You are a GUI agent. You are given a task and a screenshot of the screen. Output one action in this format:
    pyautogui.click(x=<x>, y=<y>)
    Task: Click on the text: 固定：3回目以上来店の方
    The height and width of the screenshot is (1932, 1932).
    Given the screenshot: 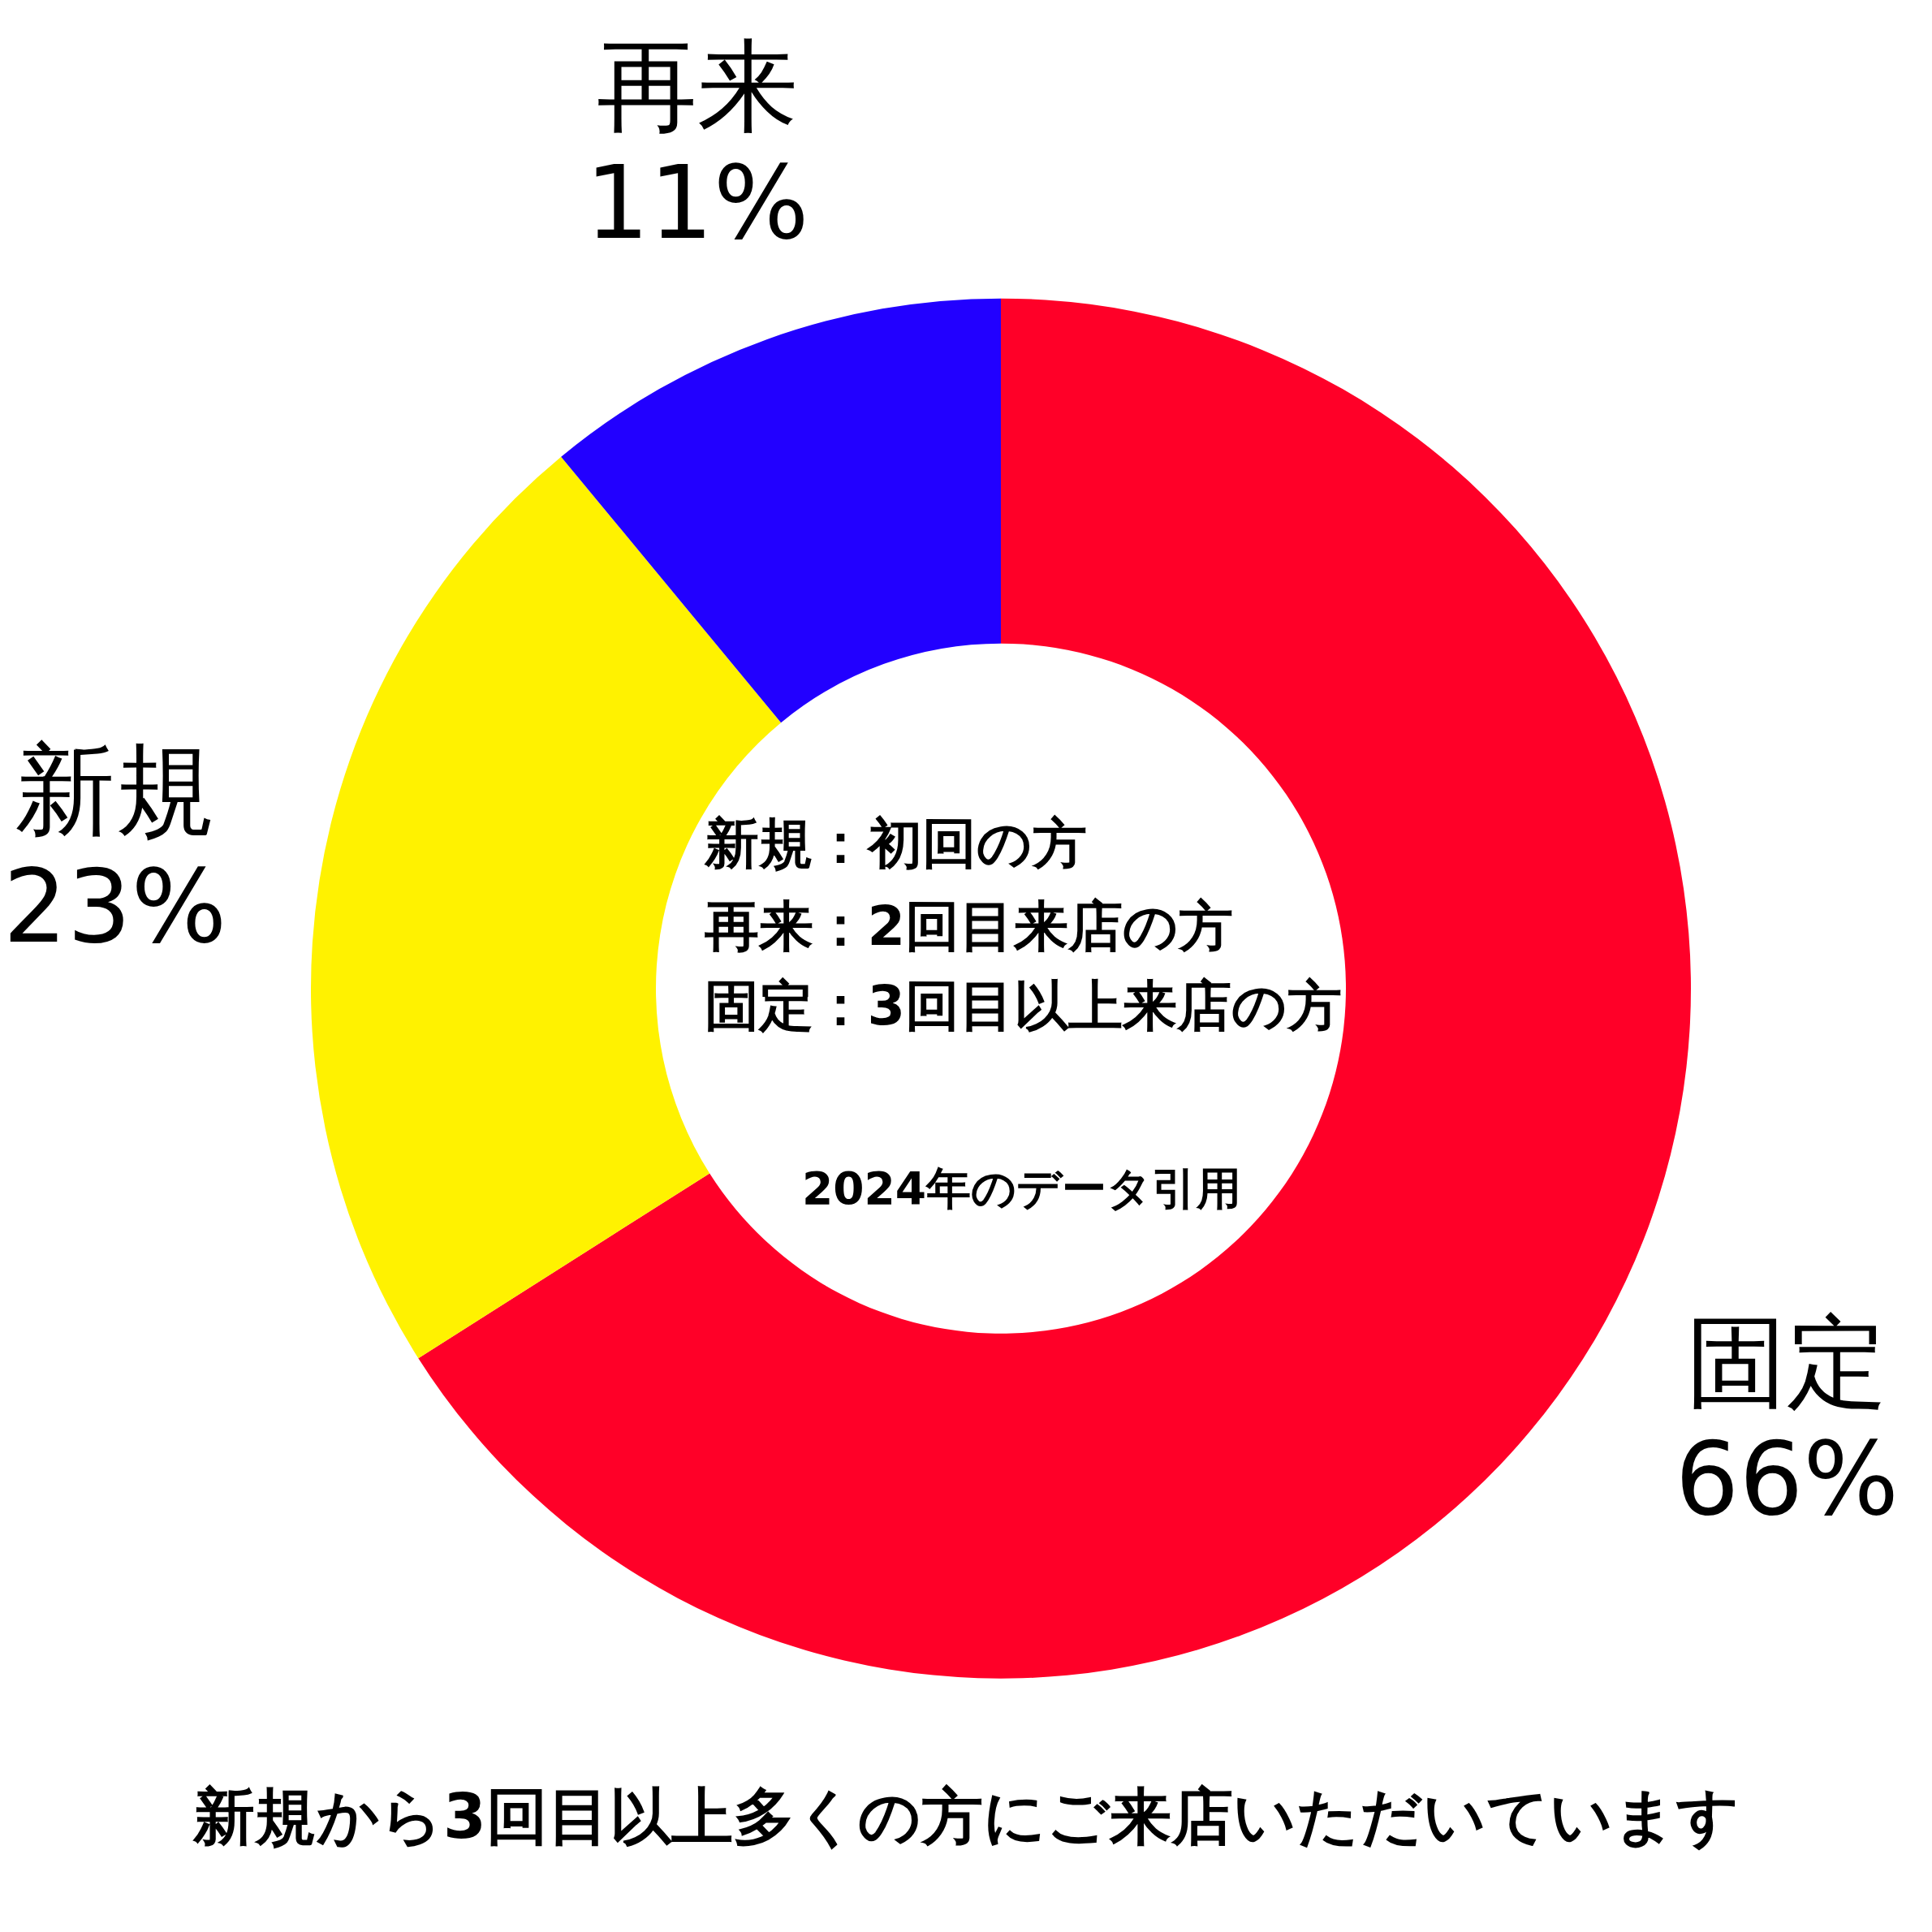 What is the action you would take?
    pyautogui.click(x=1023, y=1005)
    